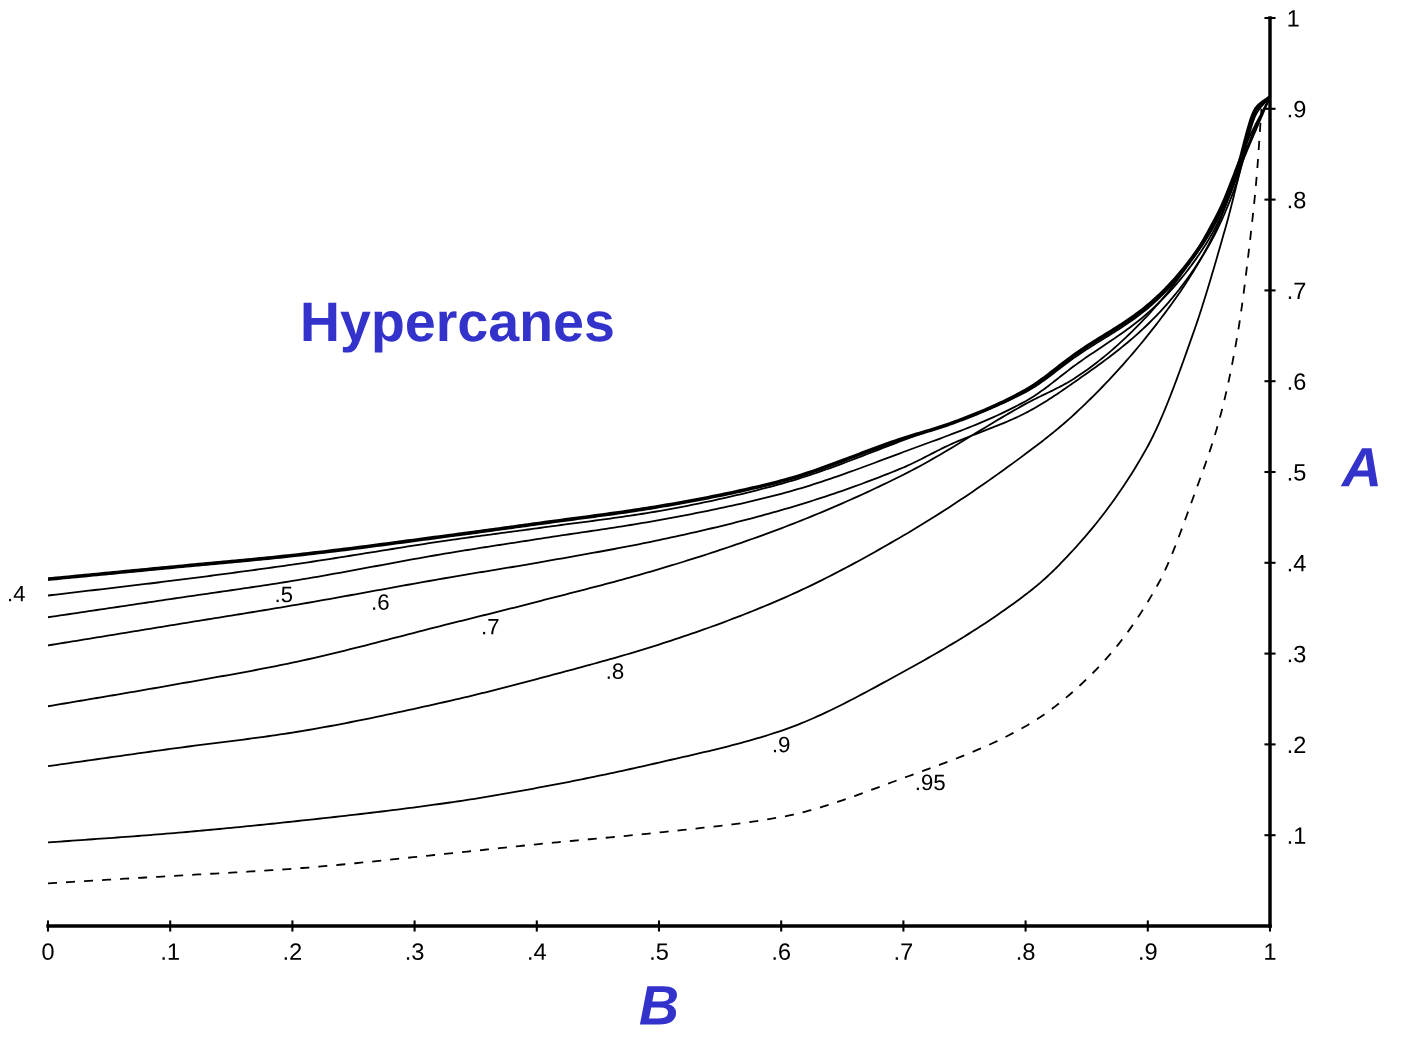 The width and height of the screenshot is (1413, 1058). What do you see at coordinates (537, 951) in the screenshot?
I see `x-tick-label: .4` at bounding box center [537, 951].